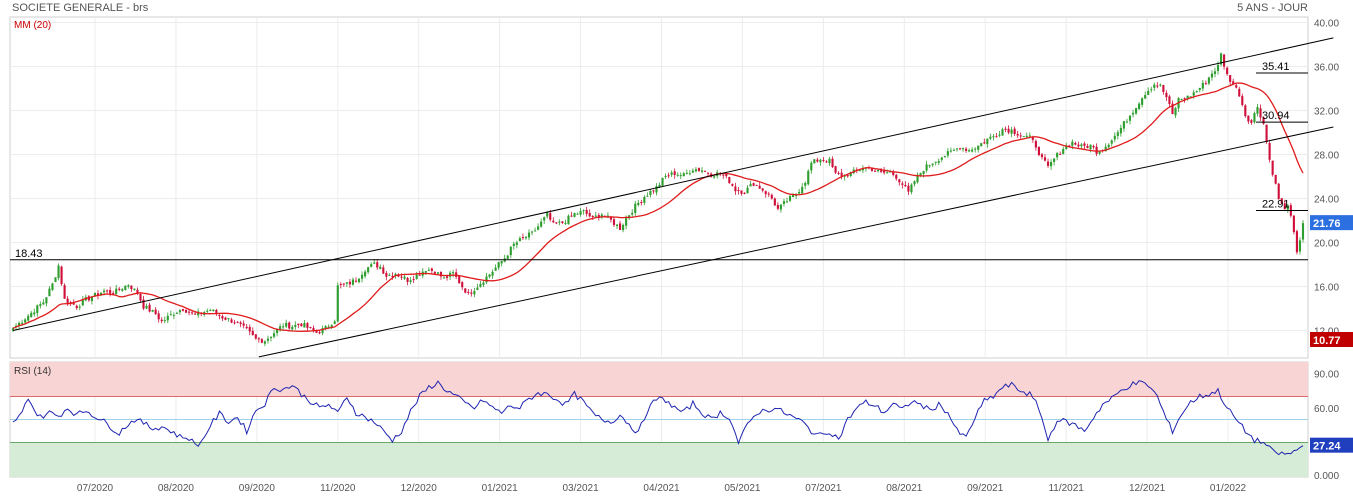  What do you see at coordinates (1272, 8) in the screenshot?
I see `period-label: 5 ANS - JOUR` at bounding box center [1272, 8].